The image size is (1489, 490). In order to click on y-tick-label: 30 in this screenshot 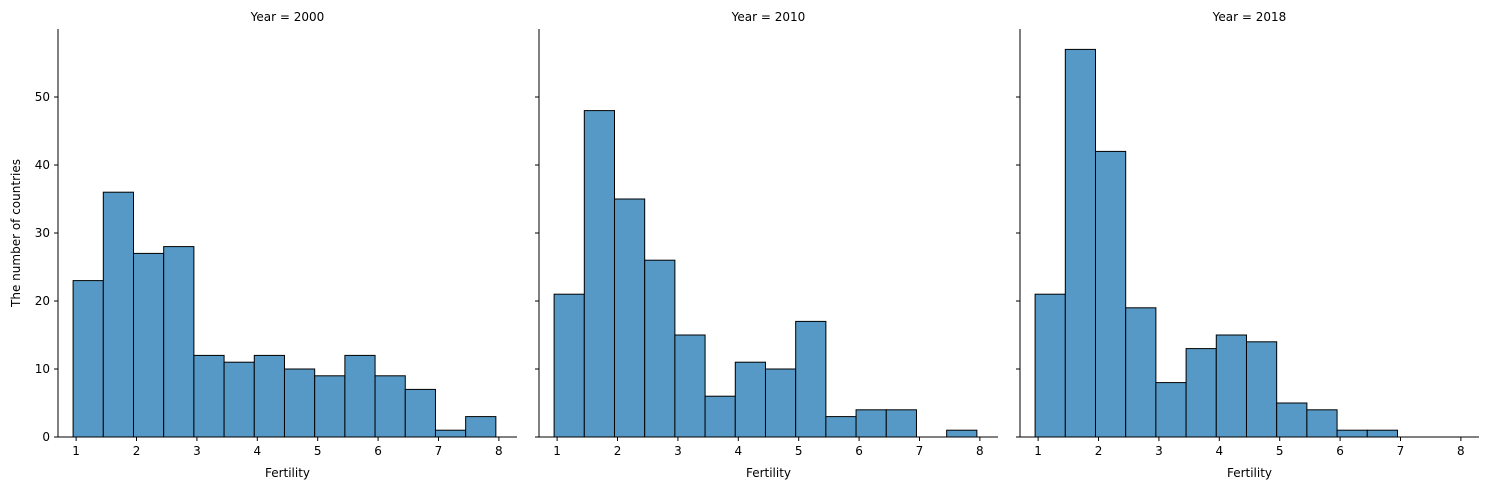, I will do `click(42, 233)`.